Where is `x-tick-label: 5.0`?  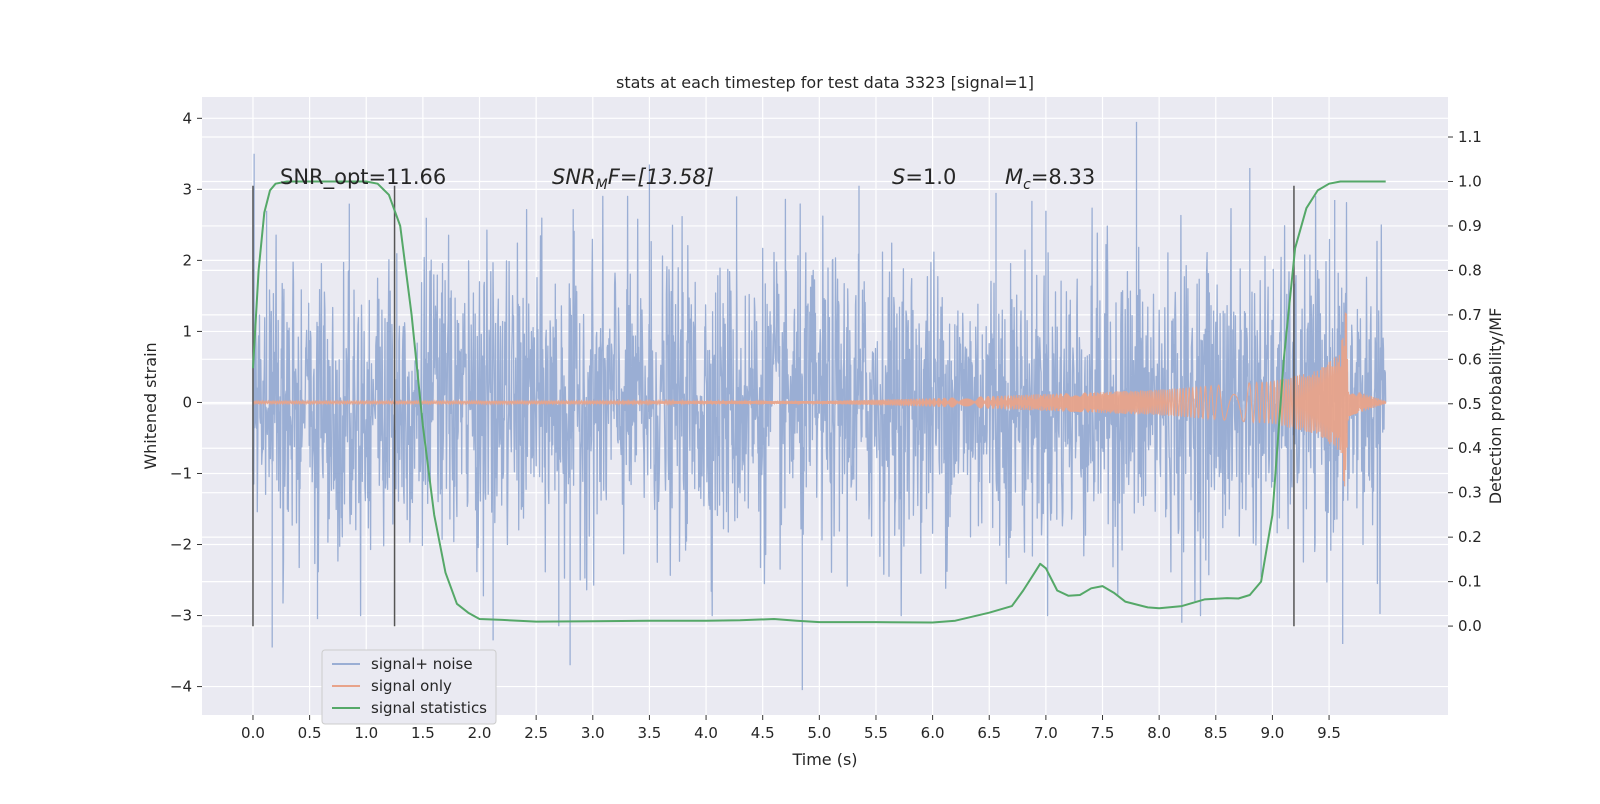
x-tick-label: 5.0 is located at coordinates (819, 733).